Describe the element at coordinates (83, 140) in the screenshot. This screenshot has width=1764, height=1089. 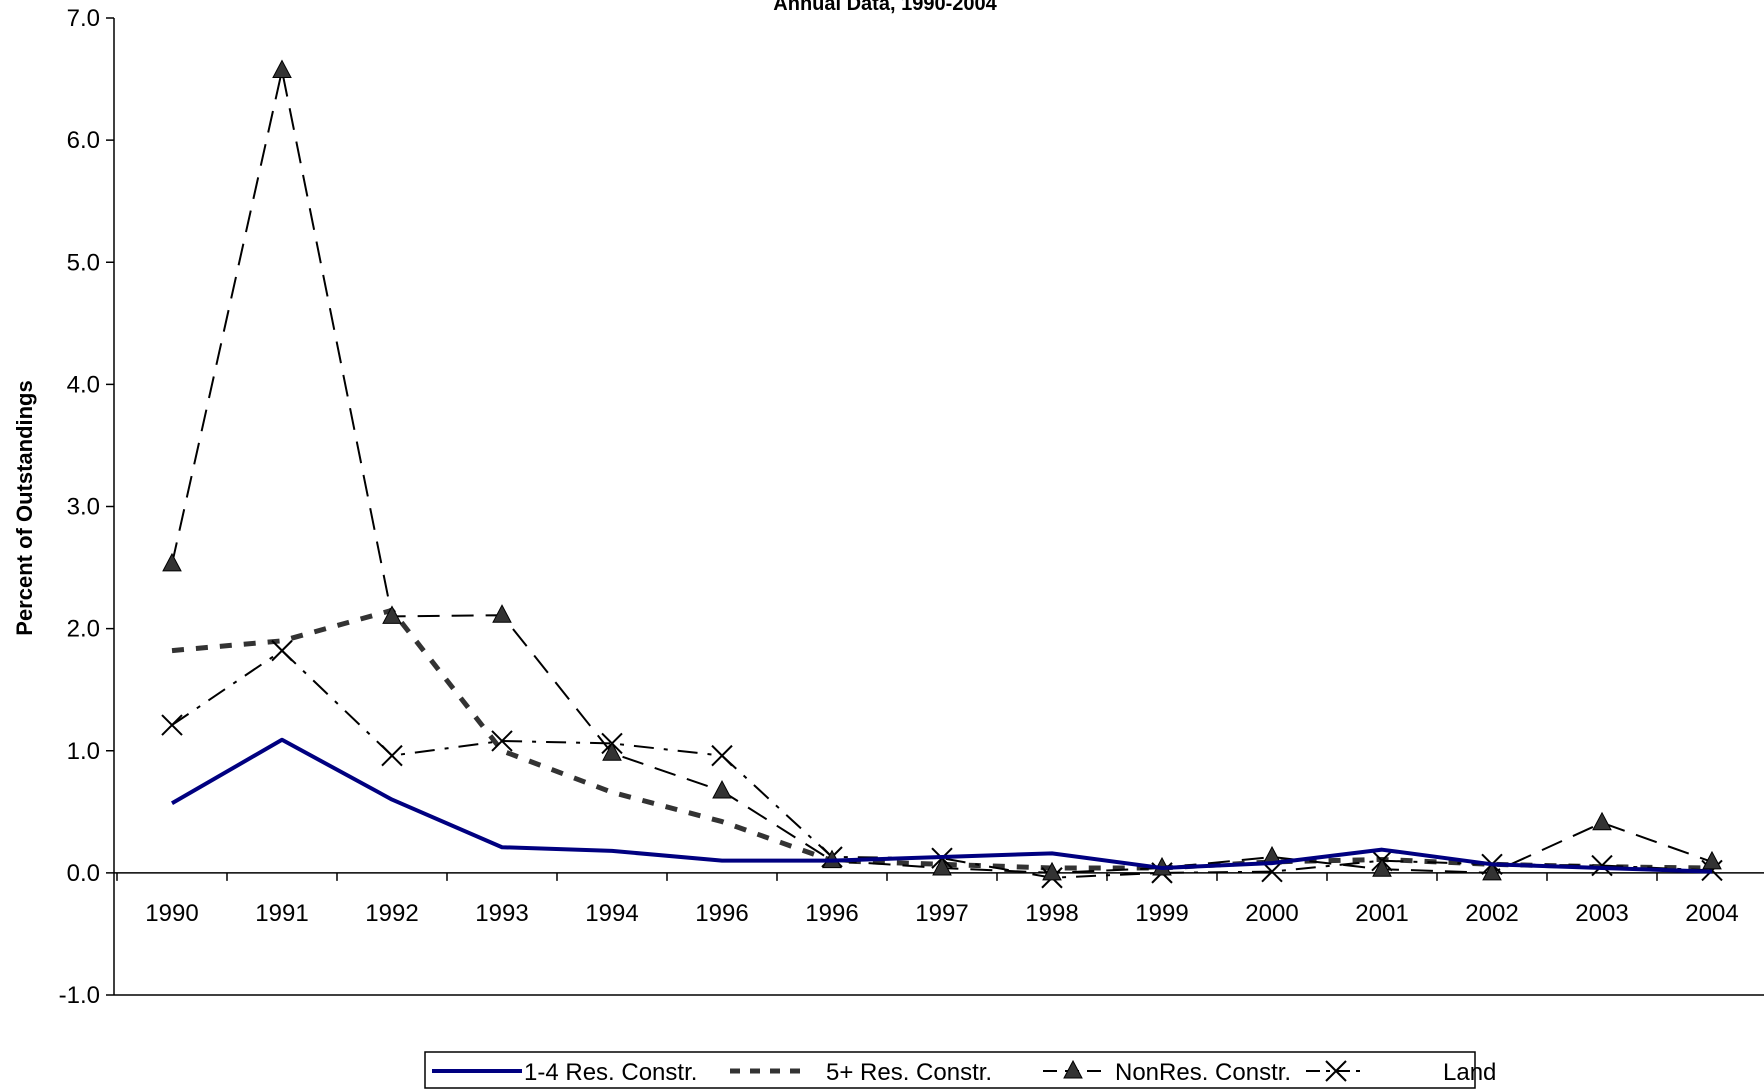
I see `y-tick-label: 6.0` at that location.